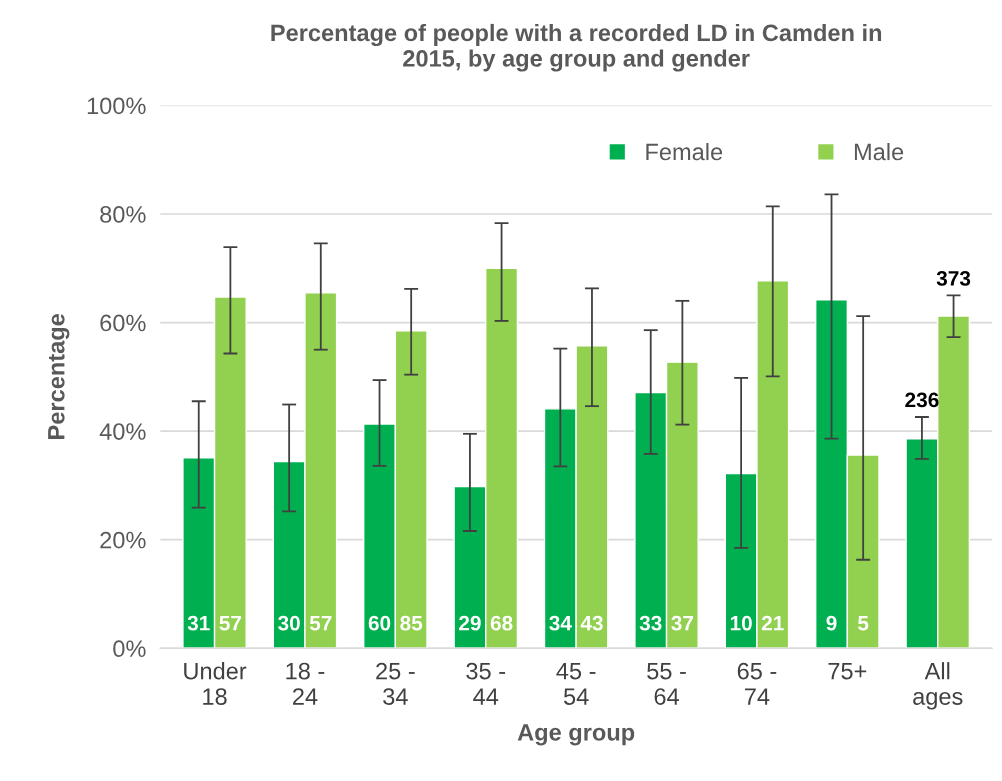 This screenshot has height=781, width=1002. Describe the element at coordinates (289, 623) in the screenshot. I see `annotation: 30` at that location.